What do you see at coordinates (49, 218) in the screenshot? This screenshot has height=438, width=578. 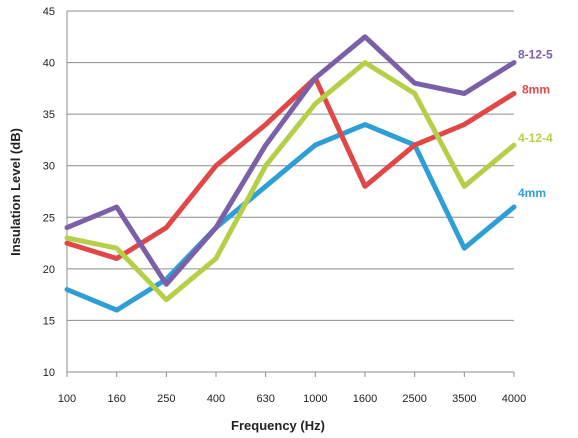 I see `y-tick-label: 25` at bounding box center [49, 218].